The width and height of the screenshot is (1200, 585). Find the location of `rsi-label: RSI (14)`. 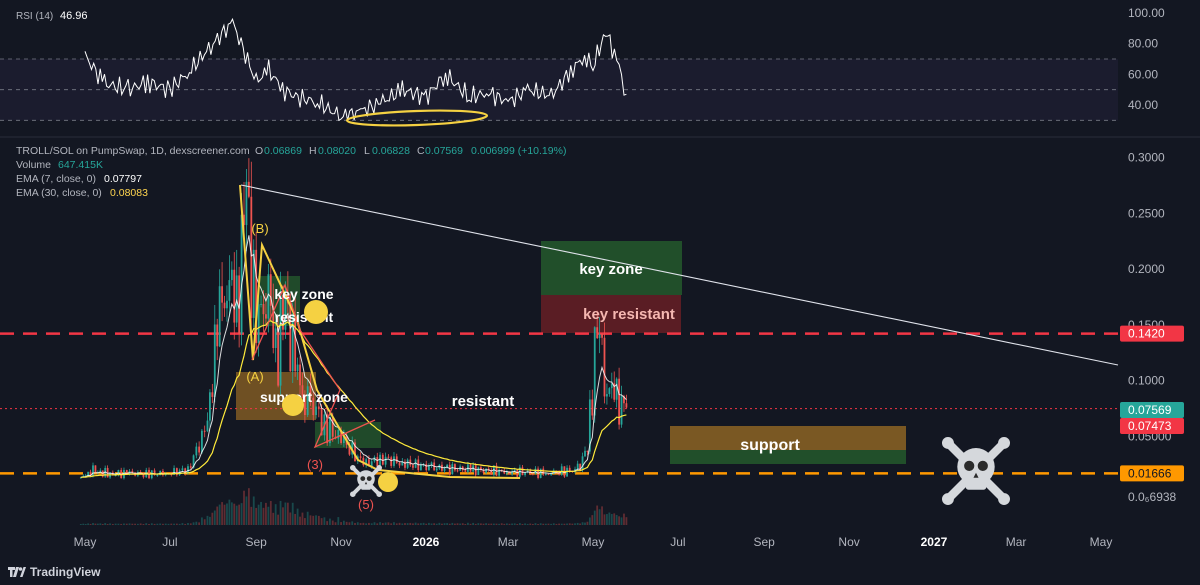

rsi-label: RSI (14) is located at coordinates (35, 16).